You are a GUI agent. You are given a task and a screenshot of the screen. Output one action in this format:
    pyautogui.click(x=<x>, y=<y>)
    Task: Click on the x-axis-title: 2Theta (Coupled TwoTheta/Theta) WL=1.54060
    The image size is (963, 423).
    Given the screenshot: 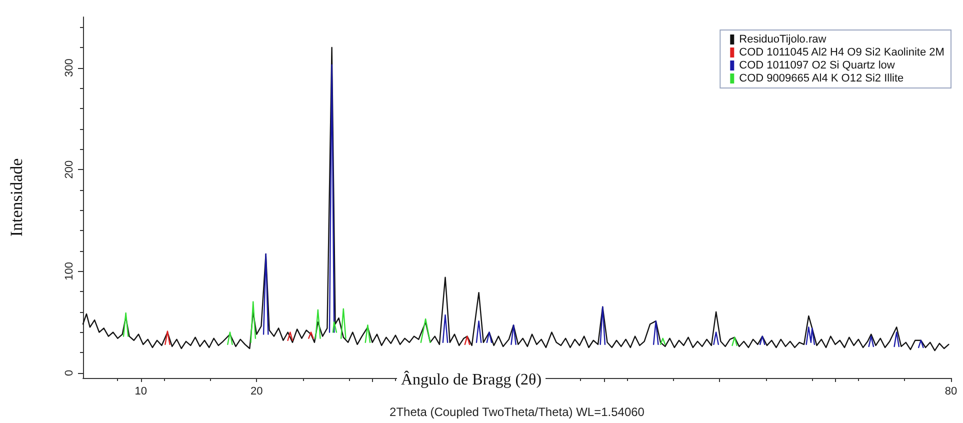 What is the action you would take?
    pyautogui.click(x=517, y=412)
    